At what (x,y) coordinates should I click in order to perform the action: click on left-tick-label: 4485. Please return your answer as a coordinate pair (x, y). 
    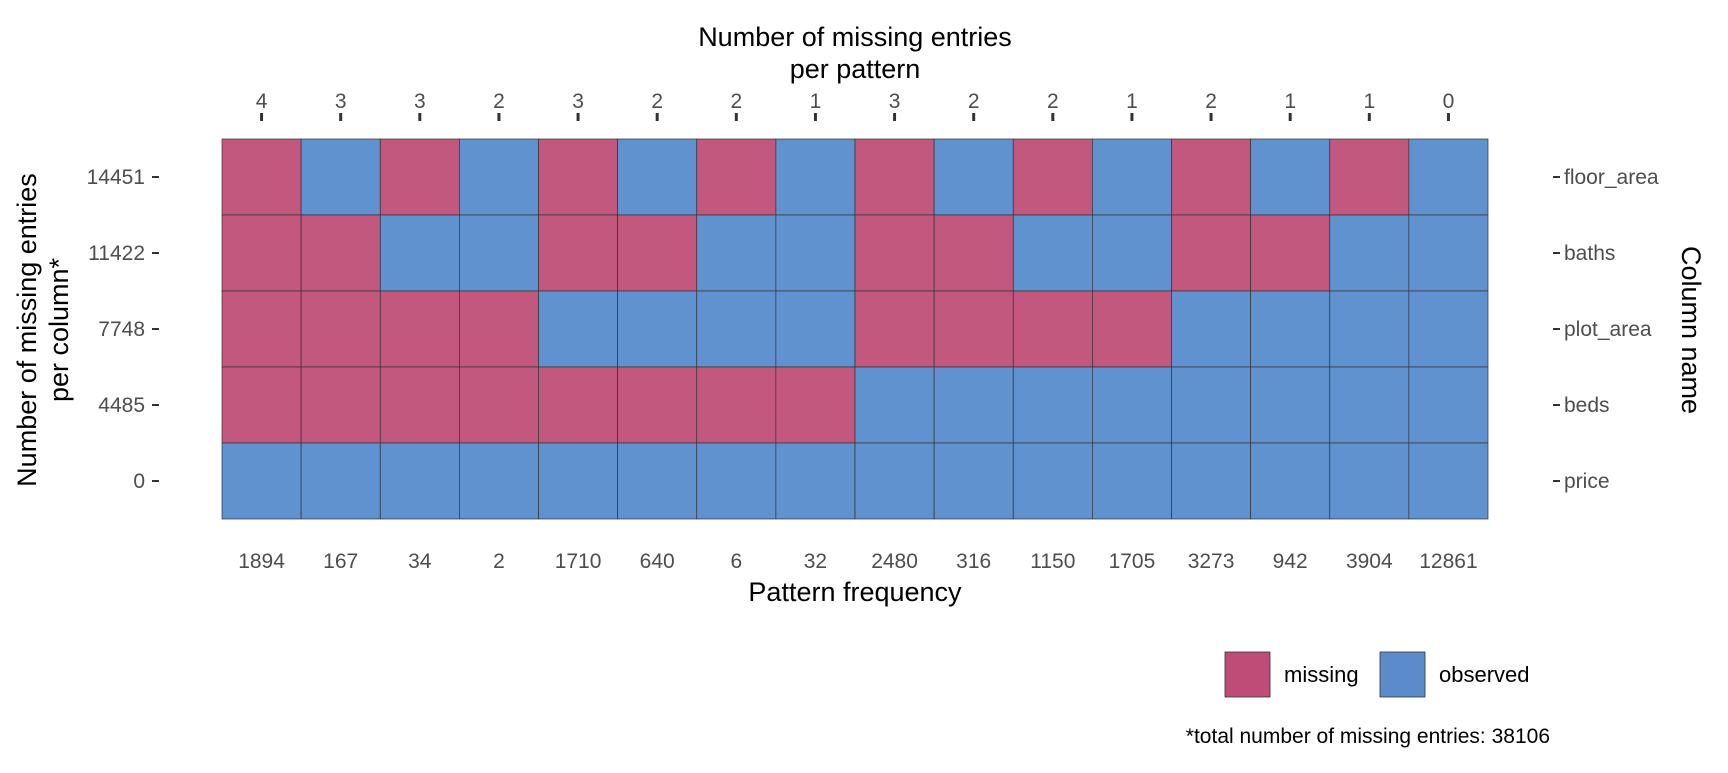
    Looking at the image, I should click on (121, 405).